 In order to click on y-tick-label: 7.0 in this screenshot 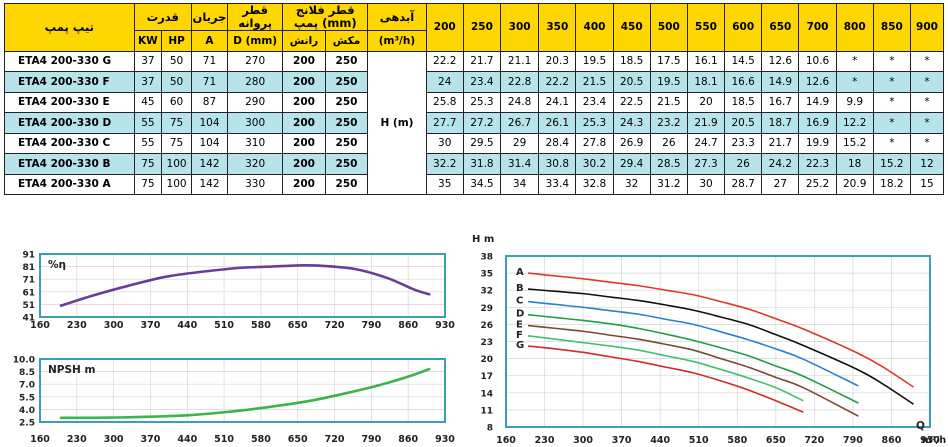, I will do `click(27, 386)`.